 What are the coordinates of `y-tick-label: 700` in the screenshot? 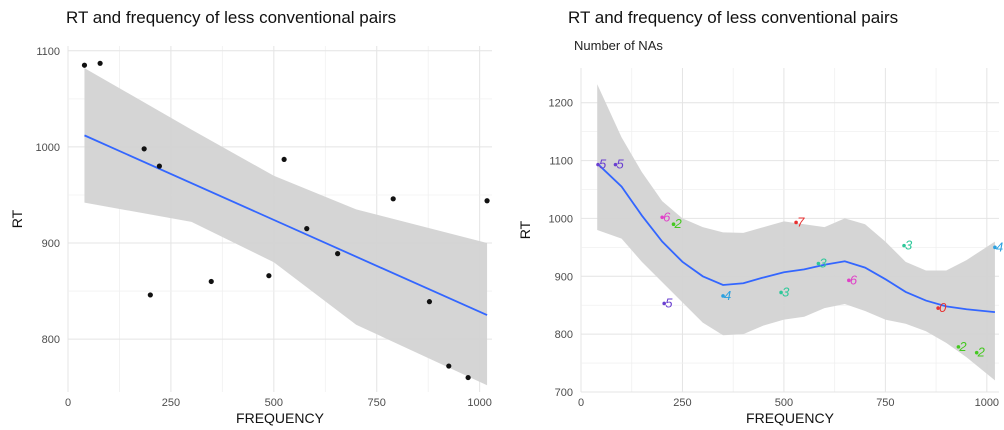 It's located at (564, 393).